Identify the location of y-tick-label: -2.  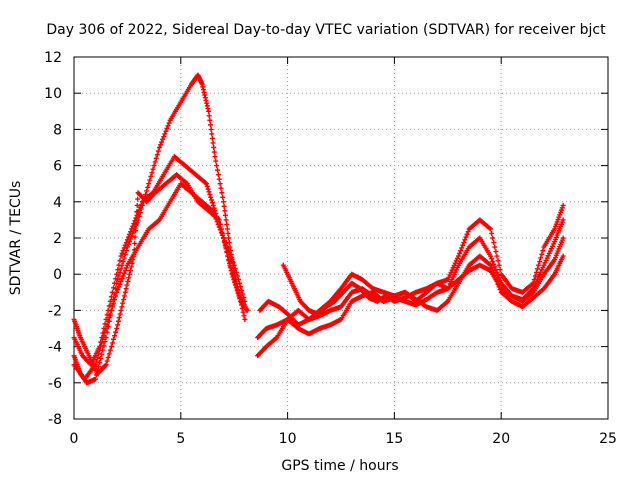
(55, 311).